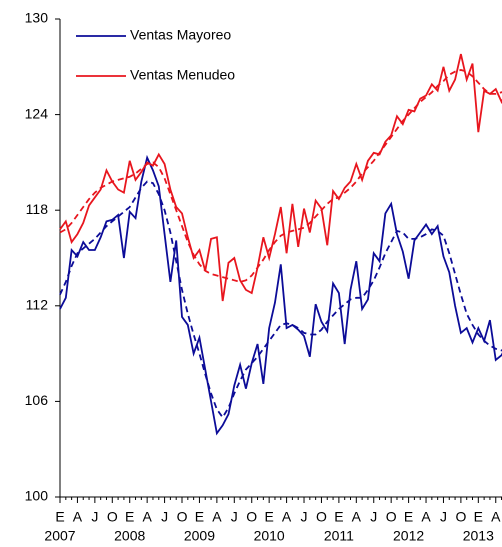  What do you see at coordinates (37, 18) in the screenshot?
I see `y-tick-label: 130` at bounding box center [37, 18].